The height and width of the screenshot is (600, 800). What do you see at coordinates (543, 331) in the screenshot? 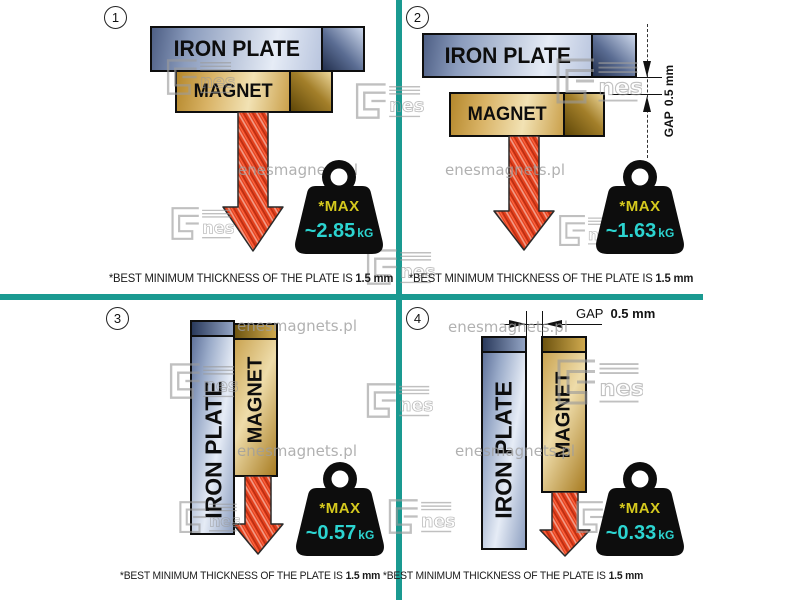
I see `gap-ext-right` at bounding box center [543, 331].